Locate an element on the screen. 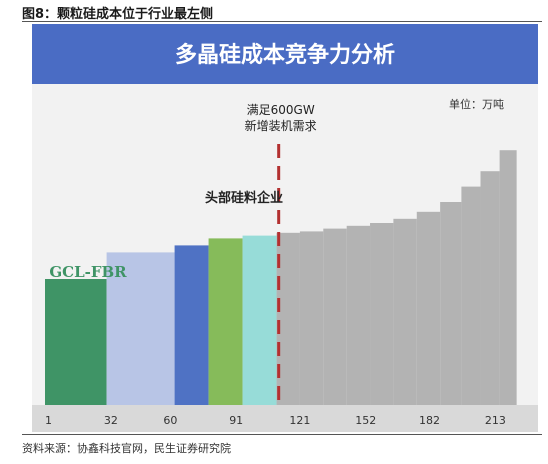  title-band is located at coordinates (285, 54).